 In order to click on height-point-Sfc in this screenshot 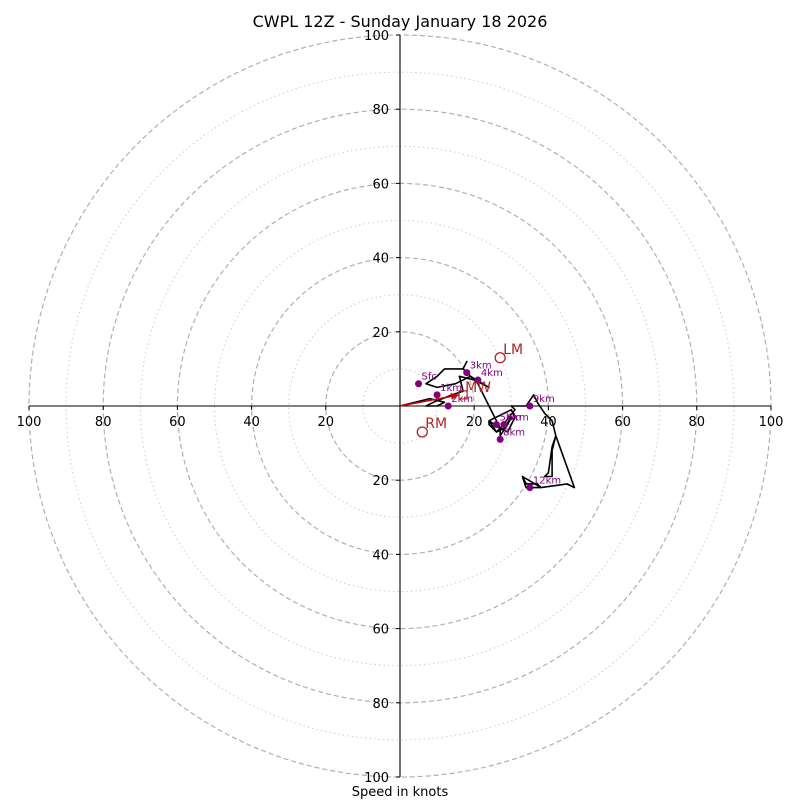, I will do `click(419, 384)`.